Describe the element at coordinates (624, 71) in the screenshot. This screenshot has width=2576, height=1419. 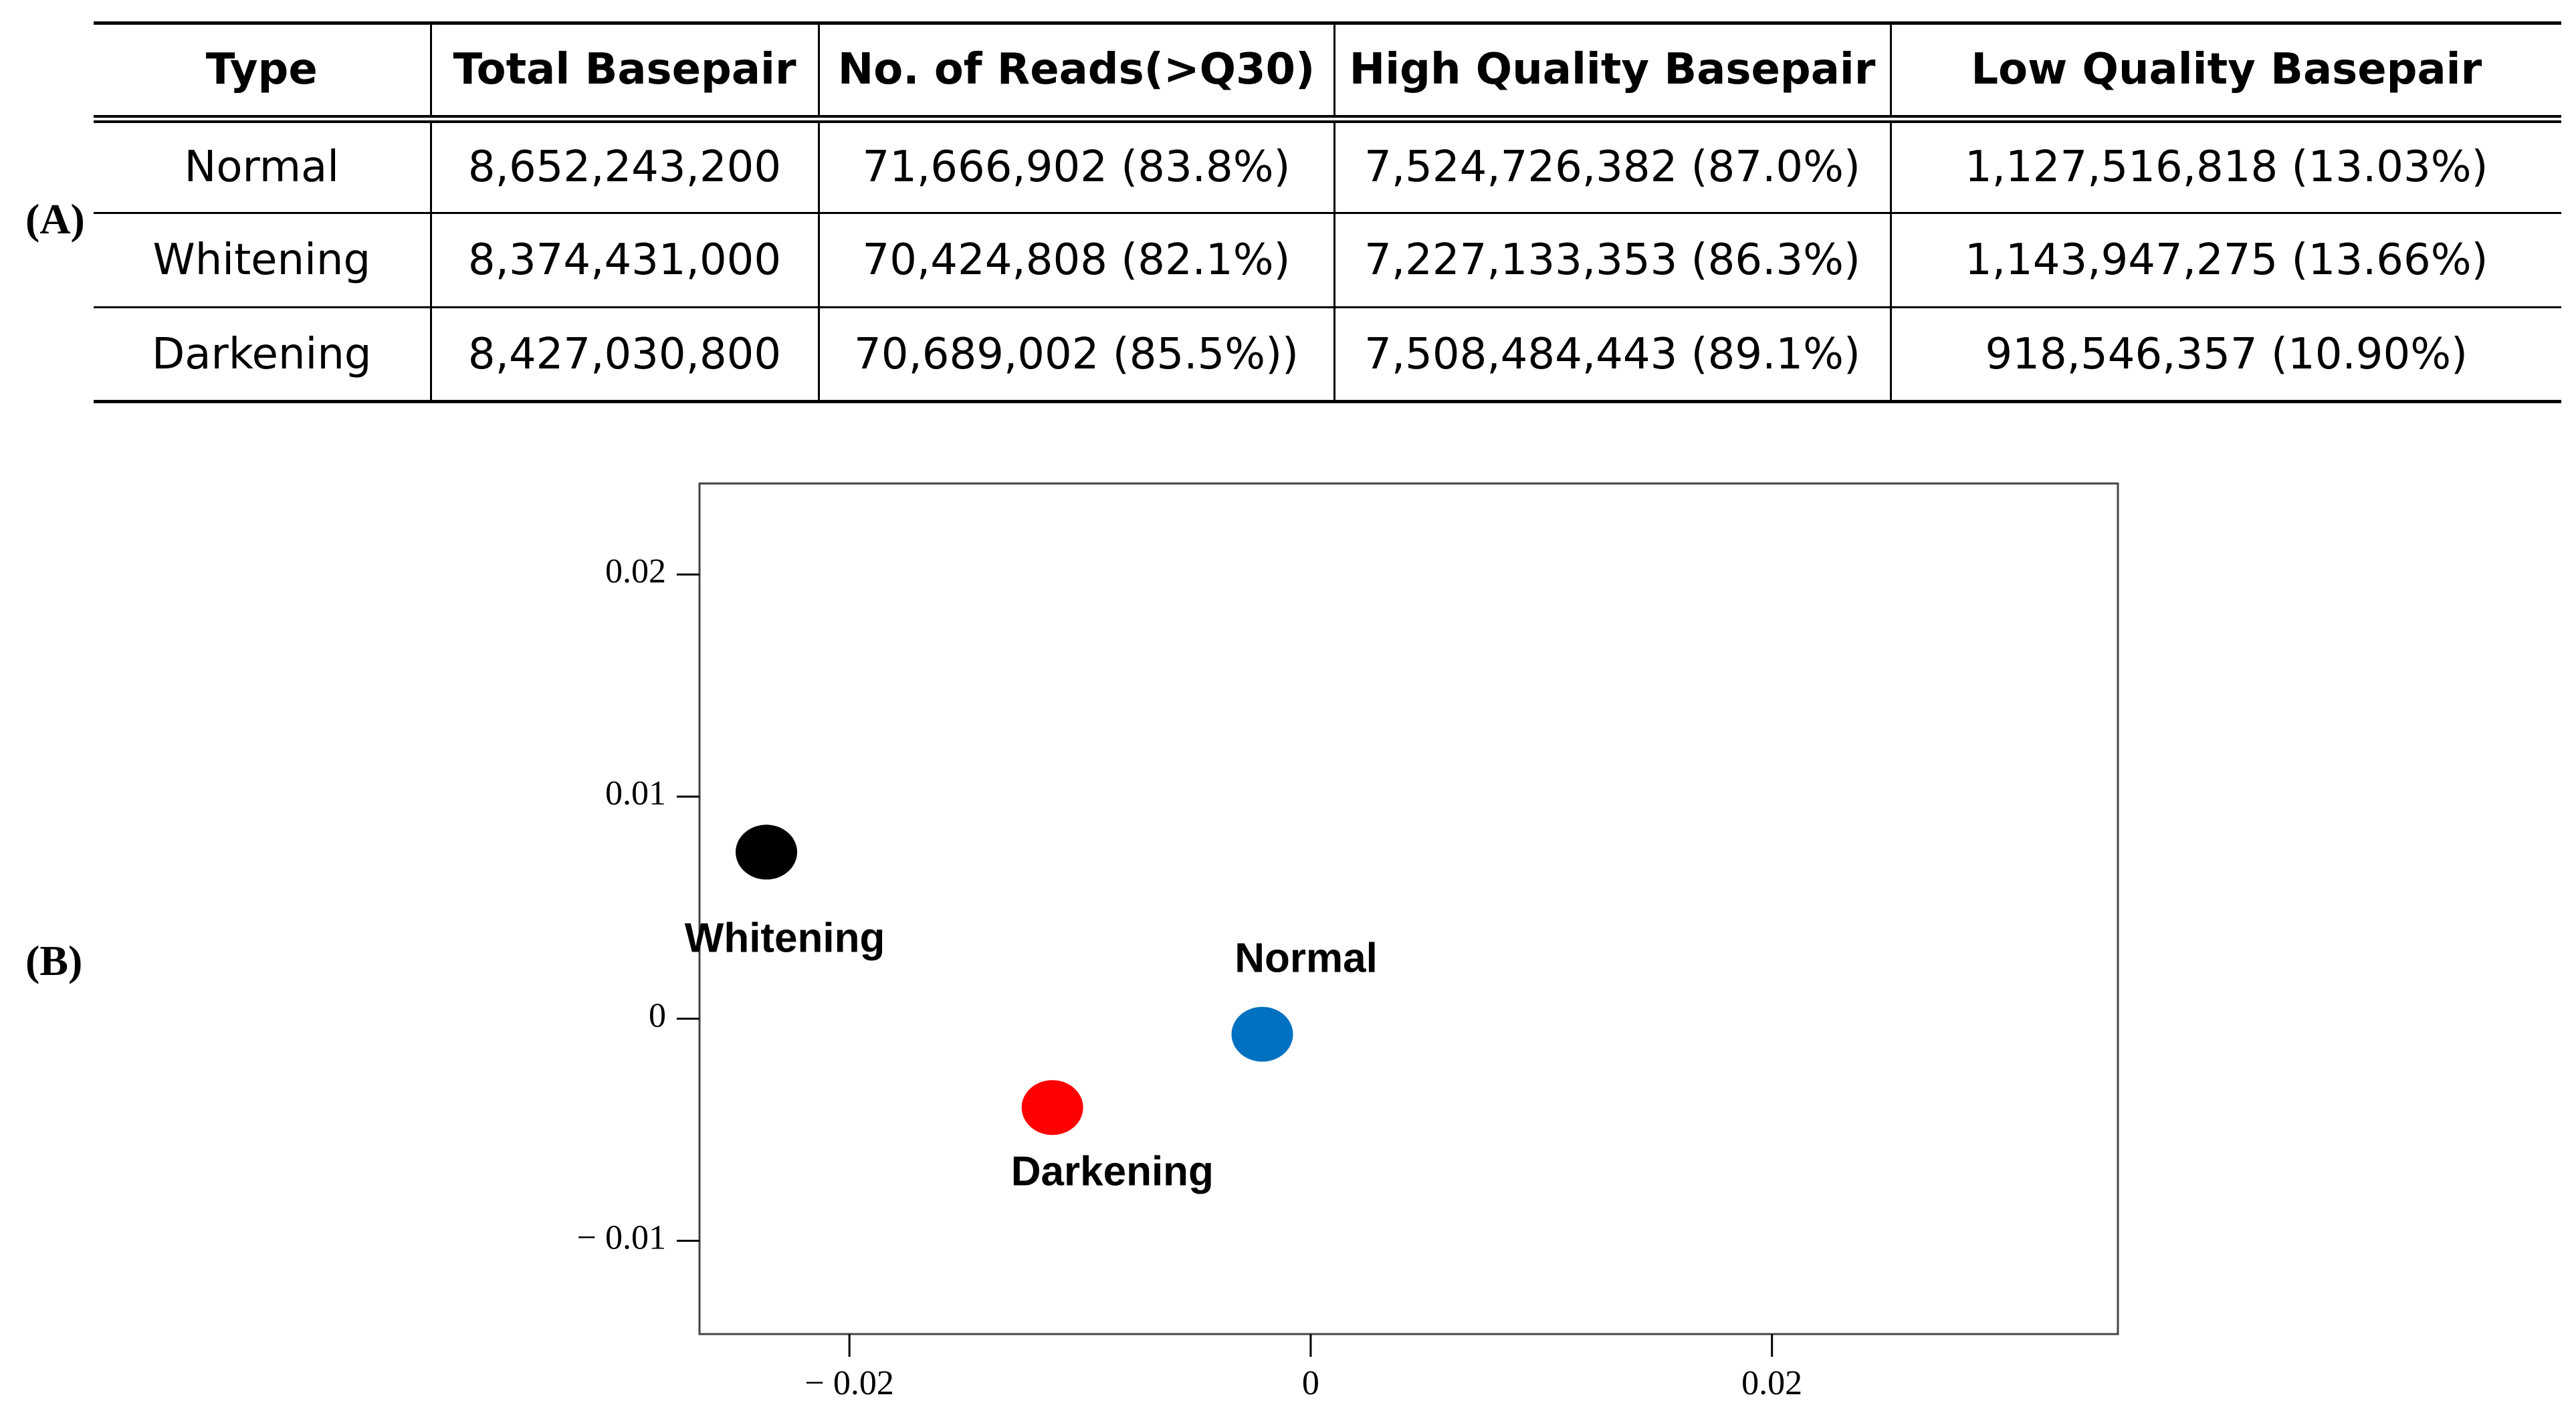
I see `header-total-basepair: Total Basepair` at that location.